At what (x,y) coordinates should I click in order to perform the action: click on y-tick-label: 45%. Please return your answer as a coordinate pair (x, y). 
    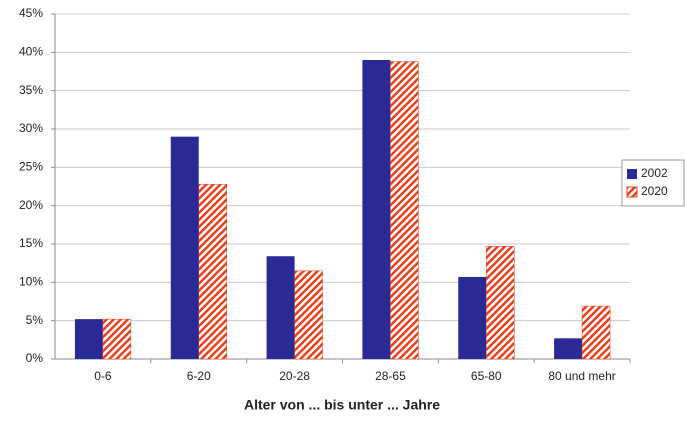
    Looking at the image, I should click on (31, 13).